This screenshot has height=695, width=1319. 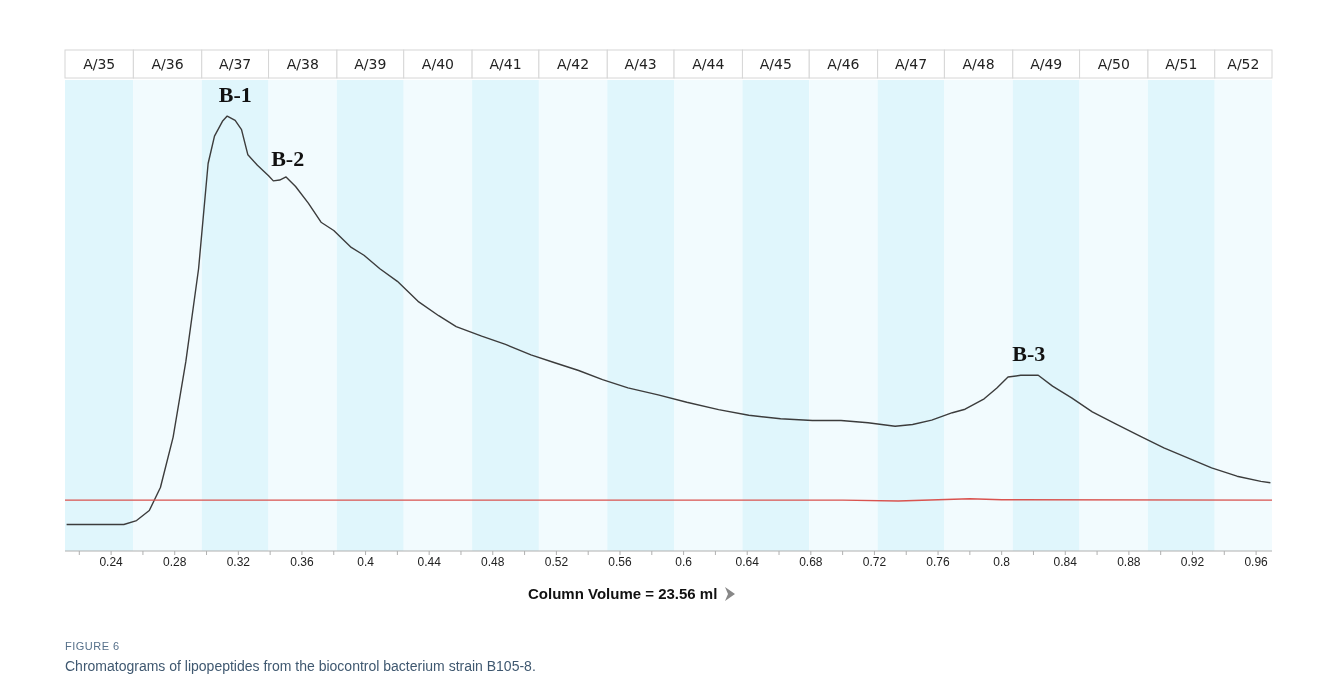 What do you see at coordinates (623, 593) in the screenshot?
I see `x-axis-title: Column Volume = 23.56 ml` at bounding box center [623, 593].